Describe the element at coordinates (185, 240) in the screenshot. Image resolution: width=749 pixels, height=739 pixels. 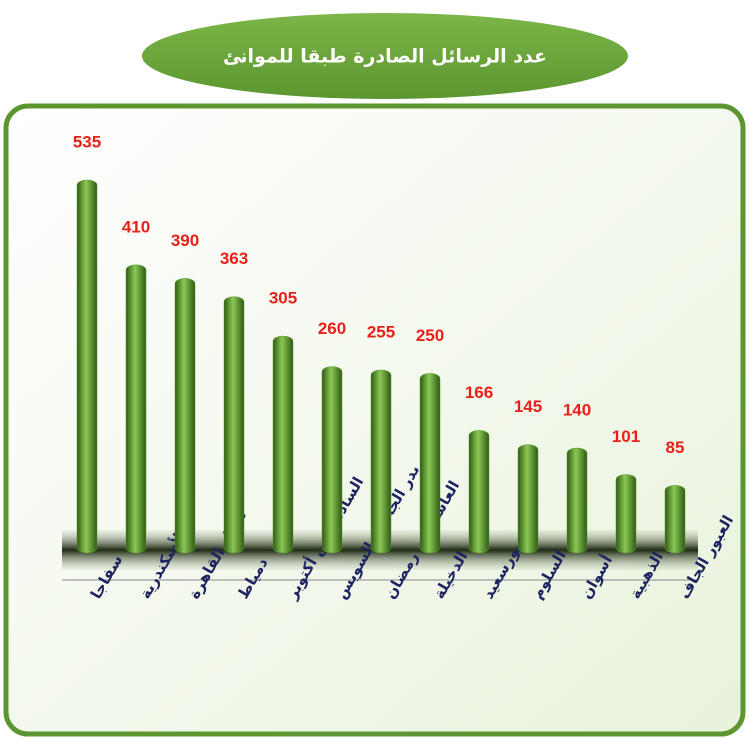
I see `value-label: 390` at that location.